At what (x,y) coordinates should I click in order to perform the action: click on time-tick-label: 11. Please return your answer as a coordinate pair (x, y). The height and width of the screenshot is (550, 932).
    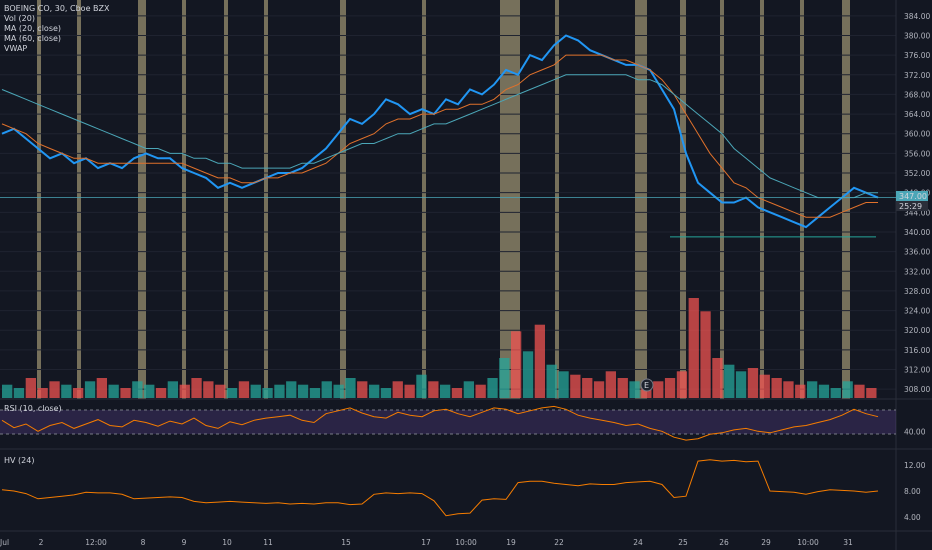
    Looking at the image, I should click on (268, 542).